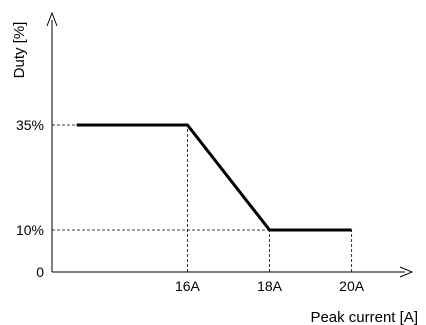 The image size is (426, 325). What do you see at coordinates (30, 125) in the screenshot?
I see `y-tick-label: 35%` at bounding box center [30, 125].